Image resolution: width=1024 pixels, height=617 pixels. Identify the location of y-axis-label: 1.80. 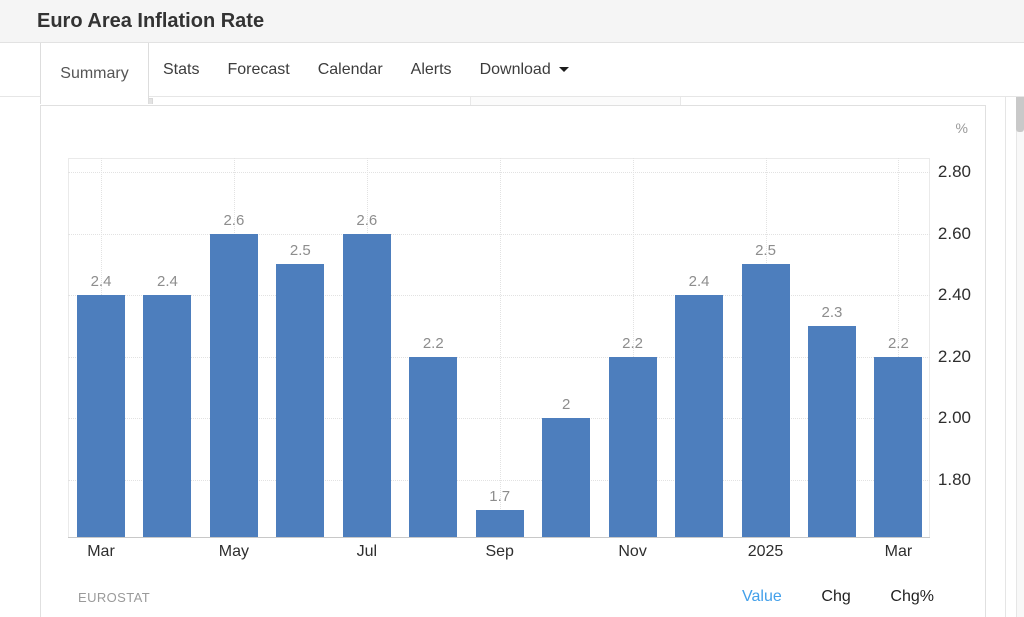
(954, 479).